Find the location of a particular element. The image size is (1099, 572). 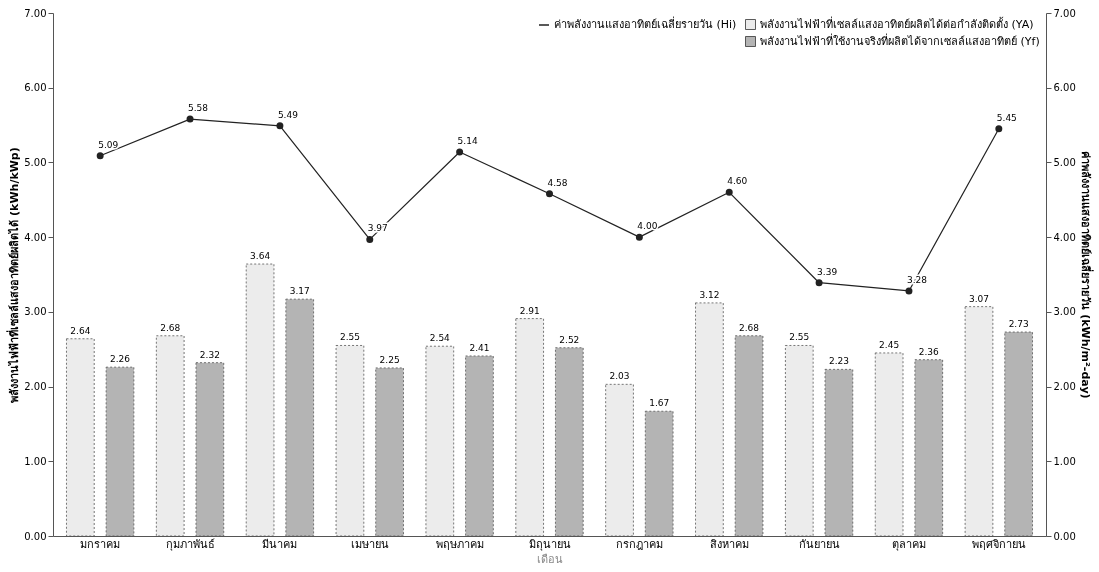

data-label: 2.64 is located at coordinates (80, 330).